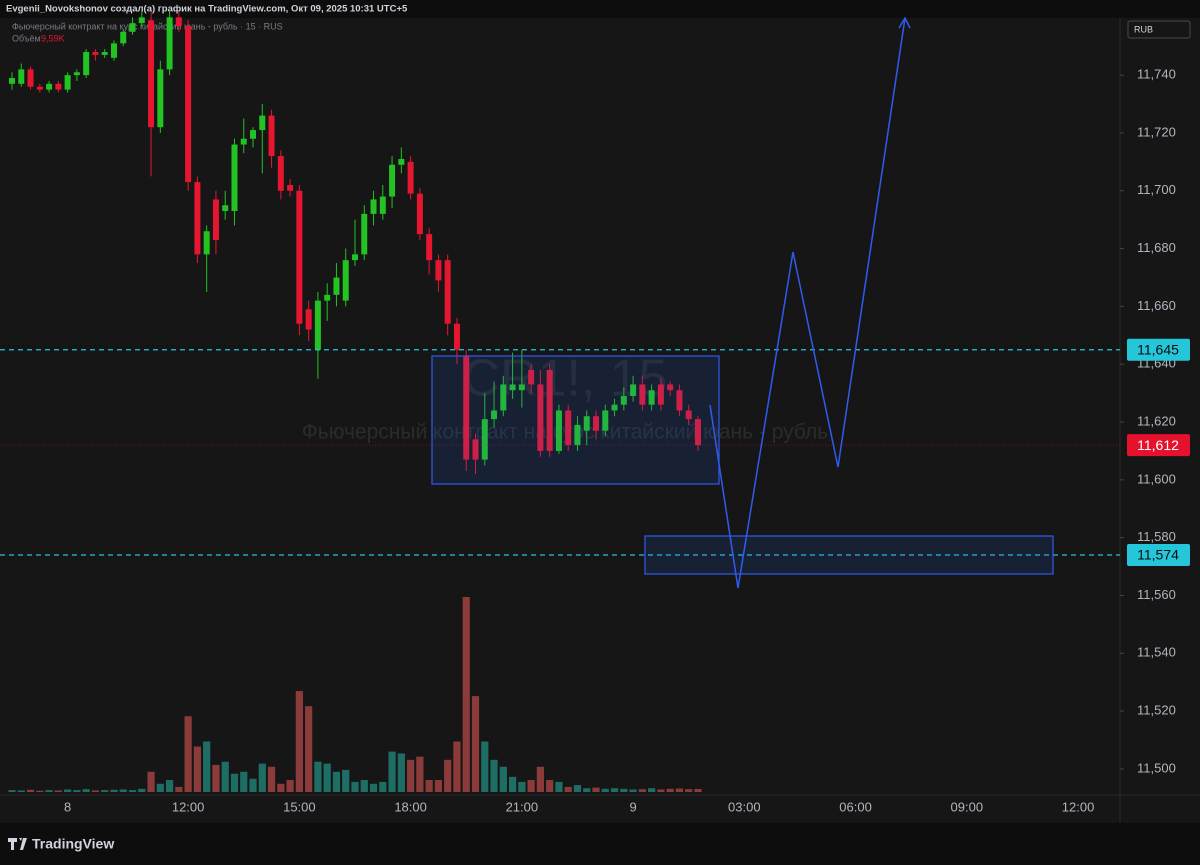 Image resolution: width=1200 pixels, height=865 pixels. I want to click on y-tick-label: 11,660, so click(1156, 305).